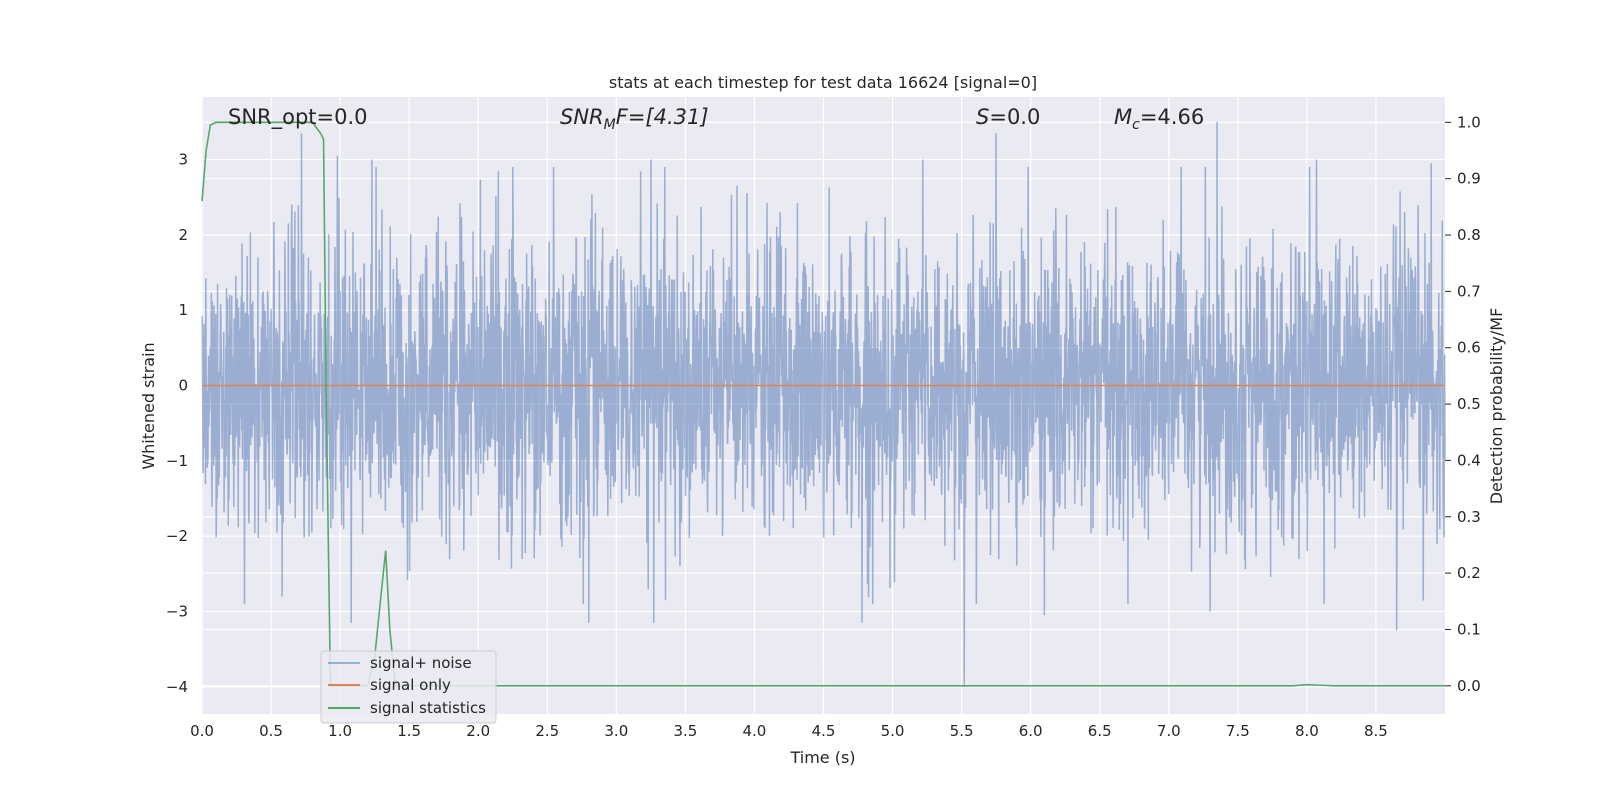 The width and height of the screenshot is (1600, 800). I want to click on x-tick-label: 8.0, so click(1307, 731).